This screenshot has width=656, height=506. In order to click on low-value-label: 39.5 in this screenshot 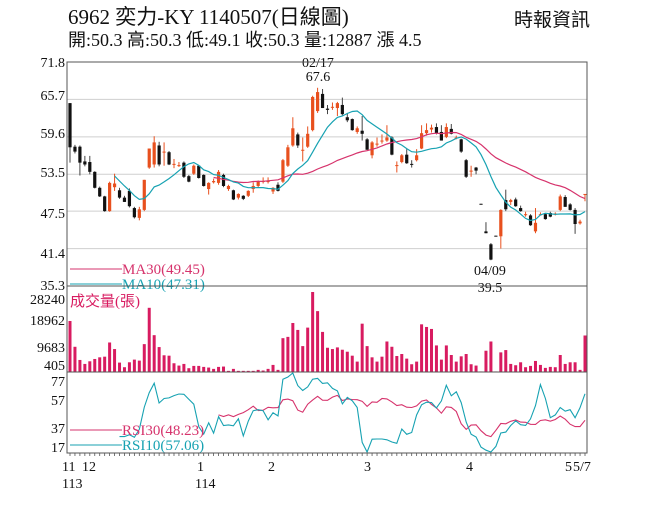, I will do `click(490, 288)`.